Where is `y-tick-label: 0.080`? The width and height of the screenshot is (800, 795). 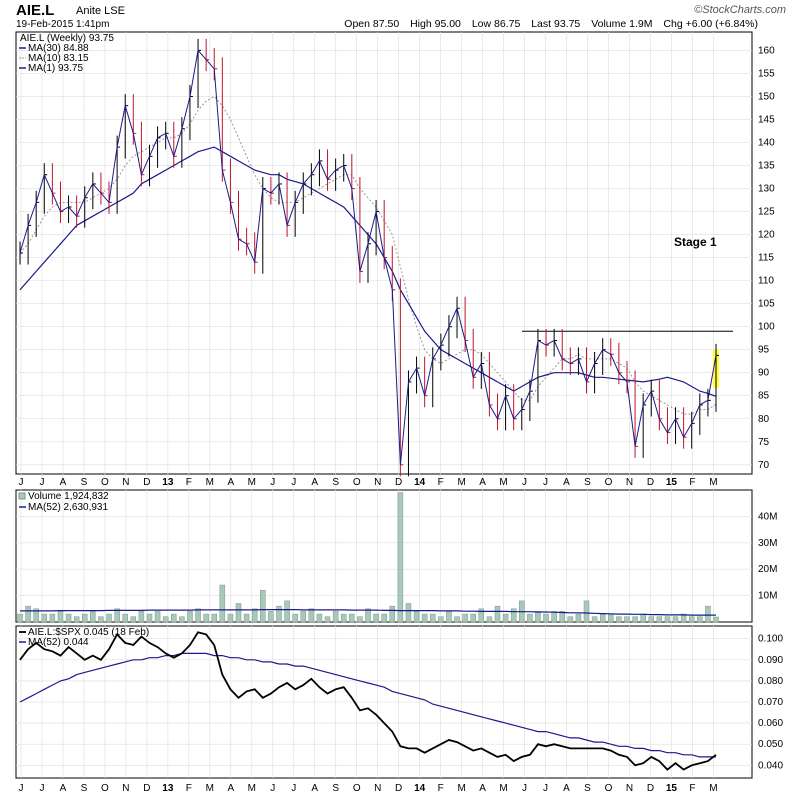 y-tick-label: 0.080 is located at coordinates (770, 681).